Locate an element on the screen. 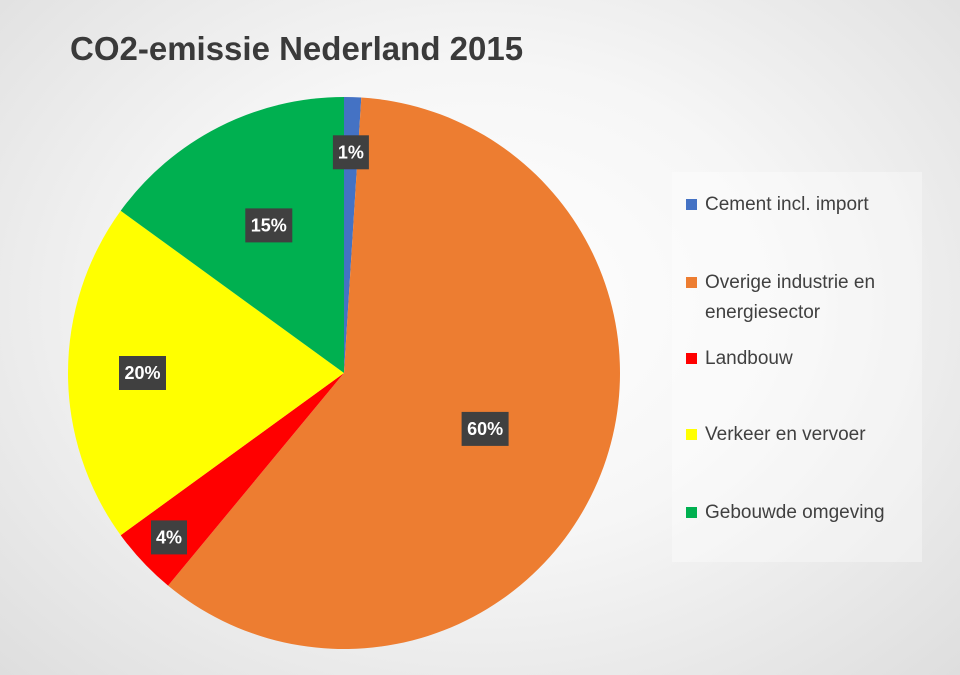  data-label-box-gebouwde-omgeving is located at coordinates (269, 225).